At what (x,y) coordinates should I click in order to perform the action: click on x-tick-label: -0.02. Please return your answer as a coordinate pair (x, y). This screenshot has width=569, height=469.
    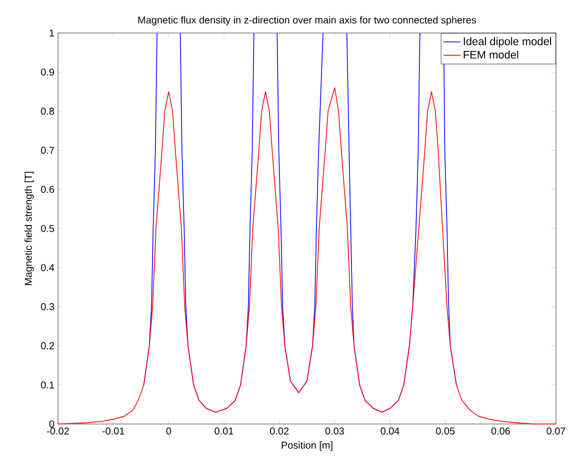
    Looking at the image, I should click on (58, 431).